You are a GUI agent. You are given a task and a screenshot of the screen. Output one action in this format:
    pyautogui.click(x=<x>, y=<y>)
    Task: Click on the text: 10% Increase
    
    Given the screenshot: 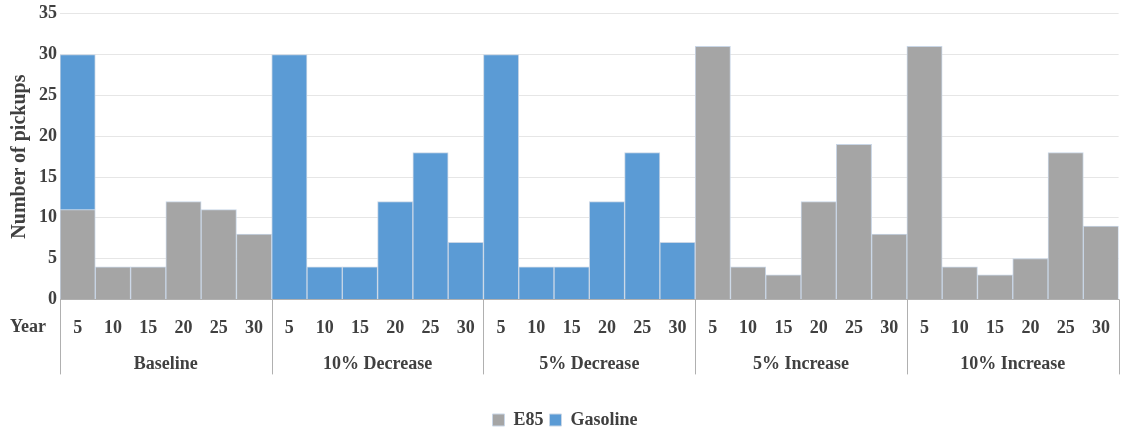 What is the action you would take?
    pyautogui.click(x=1013, y=363)
    